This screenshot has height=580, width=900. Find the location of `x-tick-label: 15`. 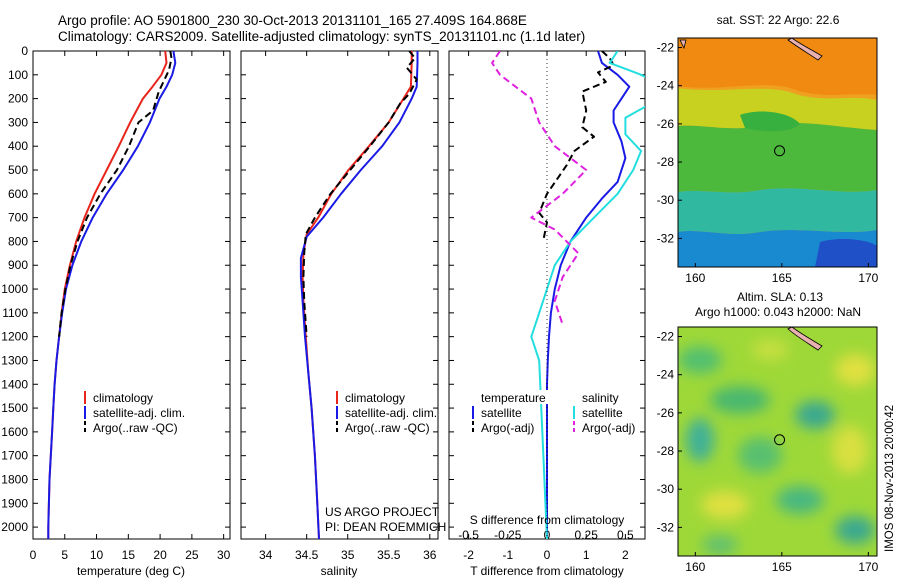

x-tick-label: 15 is located at coordinates (129, 555).